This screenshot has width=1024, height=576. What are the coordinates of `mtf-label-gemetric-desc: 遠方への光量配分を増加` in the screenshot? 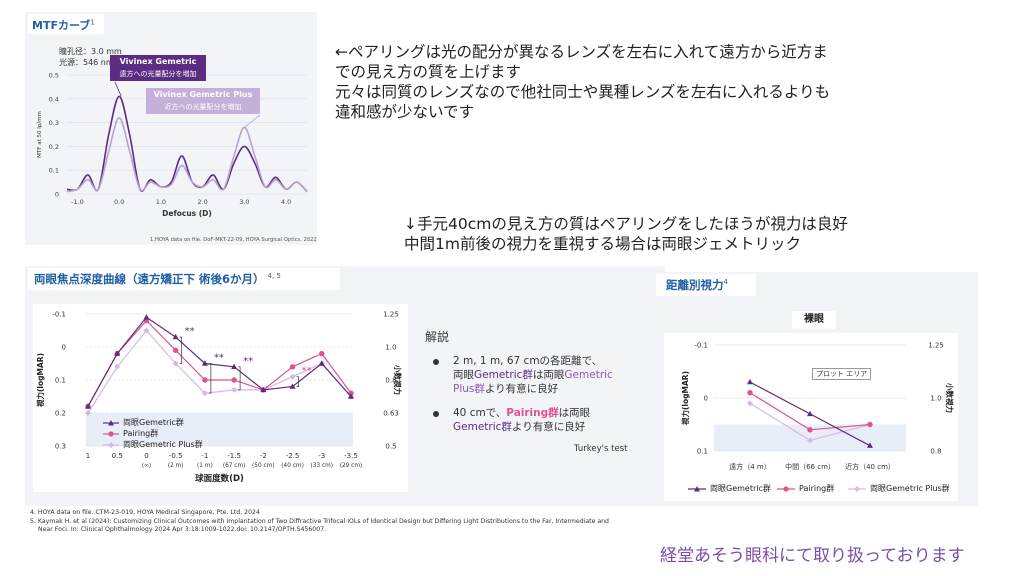 It's located at (158, 74).